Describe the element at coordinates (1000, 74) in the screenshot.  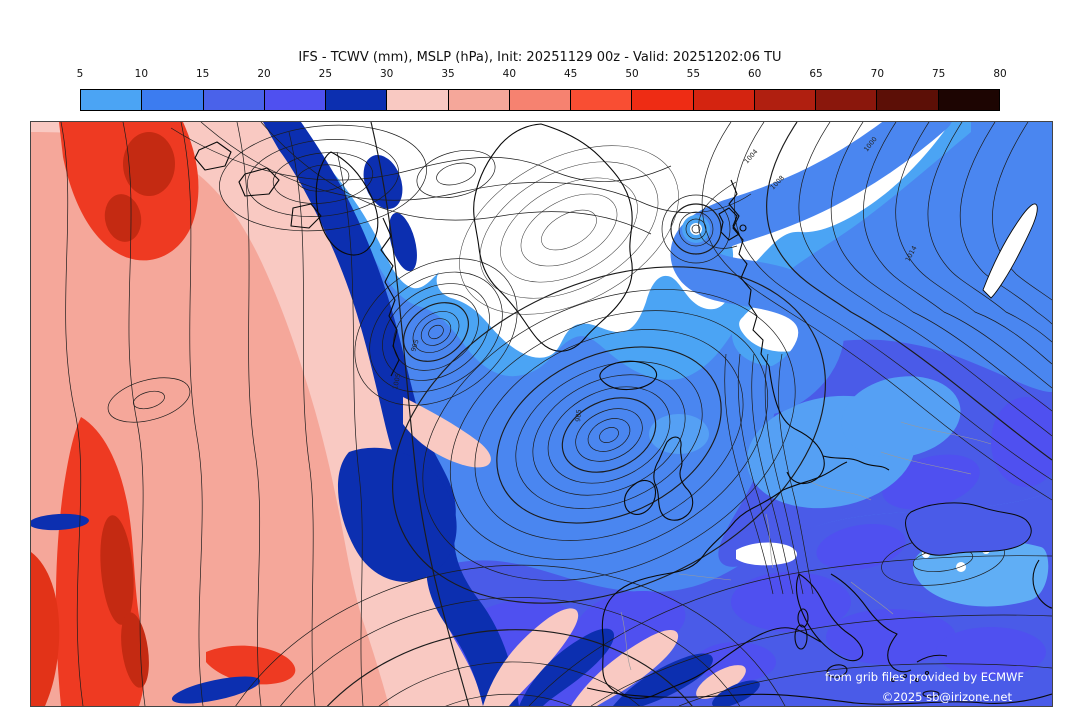
I see `colorbar-tick-label: 80` at that location.